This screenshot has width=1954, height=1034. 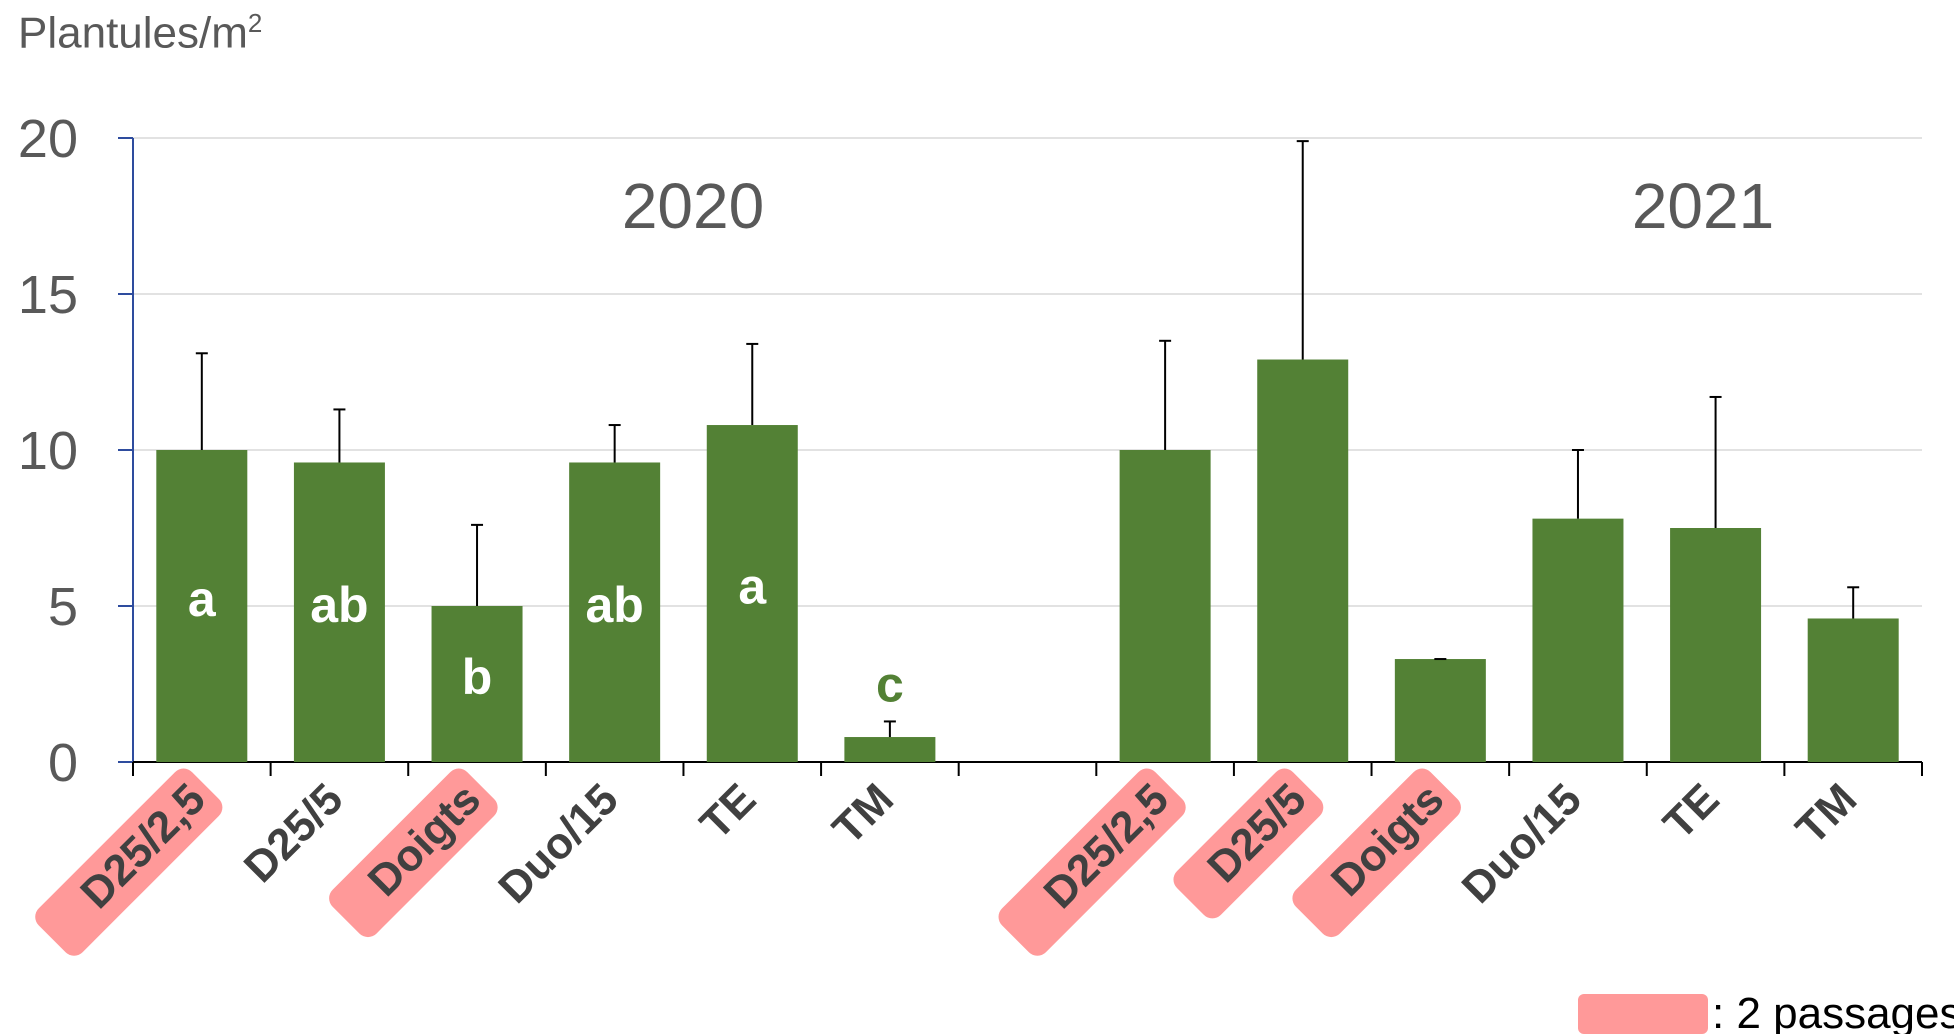 What do you see at coordinates (477, 677) in the screenshot?
I see `significance-letter: b` at bounding box center [477, 677].